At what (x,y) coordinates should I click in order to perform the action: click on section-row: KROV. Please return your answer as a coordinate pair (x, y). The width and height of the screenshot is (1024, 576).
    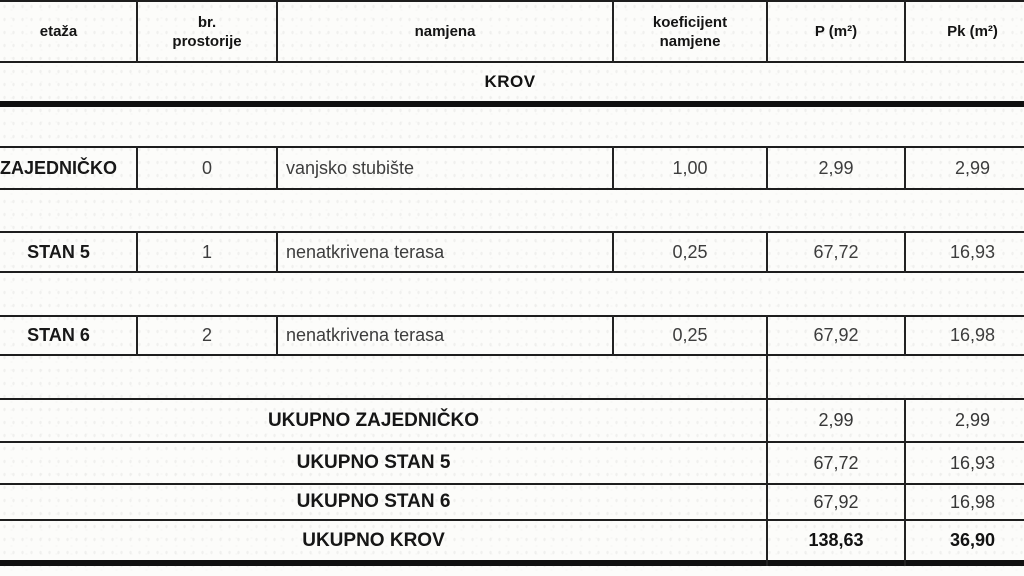
    Looking at the image, I should click on (512, 82).